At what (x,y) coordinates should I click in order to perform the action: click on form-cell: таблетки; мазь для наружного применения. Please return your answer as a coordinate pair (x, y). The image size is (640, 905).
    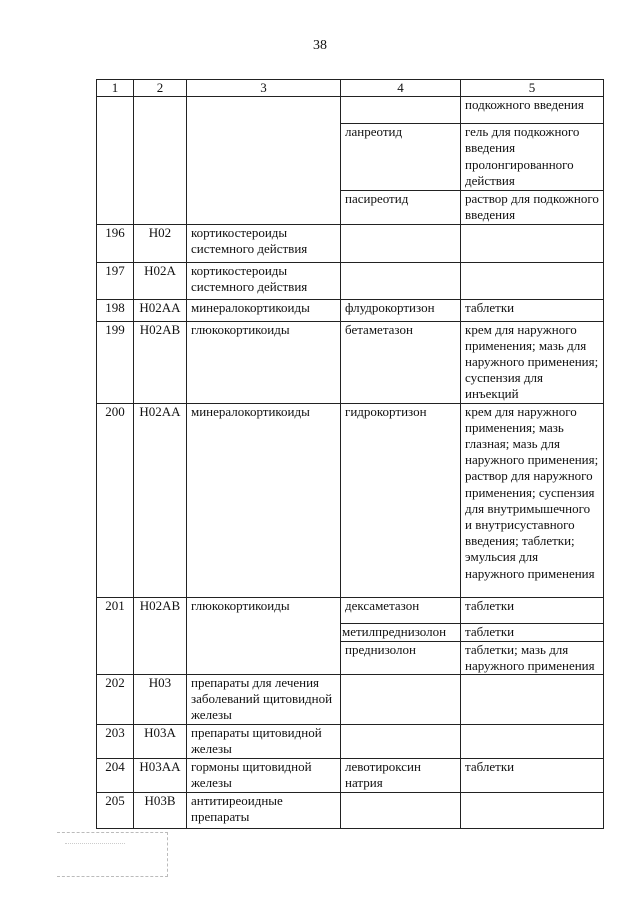
    Looking at the image, I should click on (532, 658).